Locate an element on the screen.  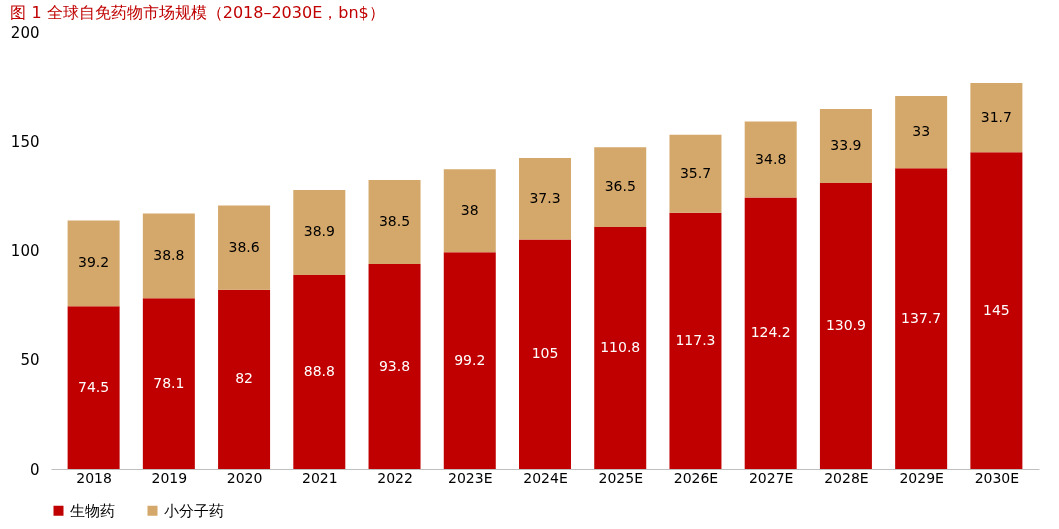
data-label: 88.8 is located at coordinates (319, 370).